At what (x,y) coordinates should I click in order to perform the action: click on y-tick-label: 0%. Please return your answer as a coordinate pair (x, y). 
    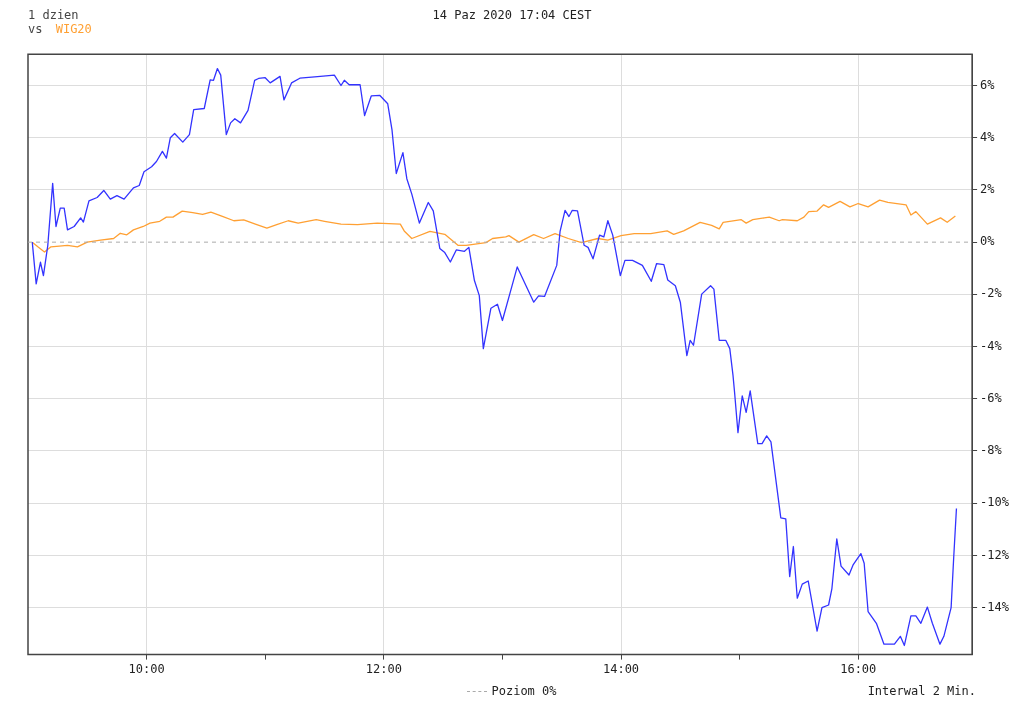
    Looking at the image, I should click on (988, 241).